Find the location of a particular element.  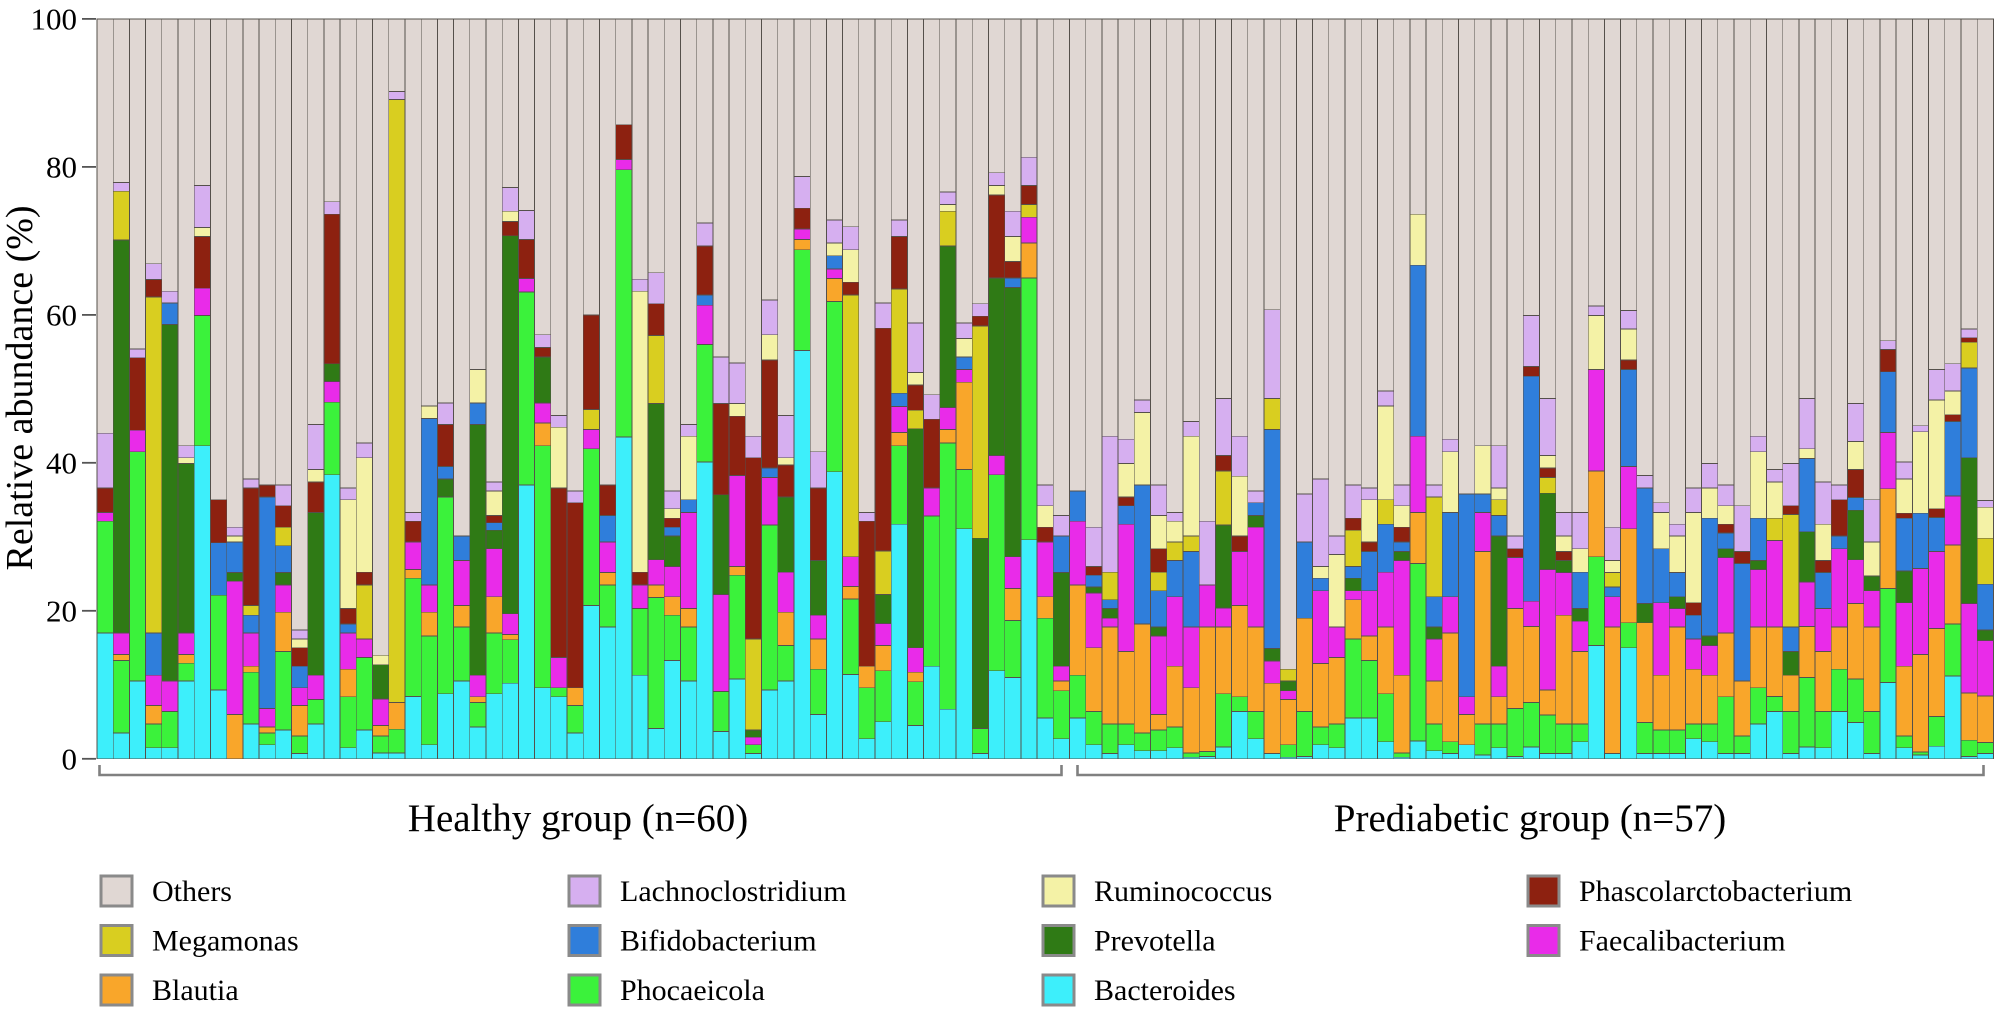

svg-text: Blautia is located at coordinates (195, 990).